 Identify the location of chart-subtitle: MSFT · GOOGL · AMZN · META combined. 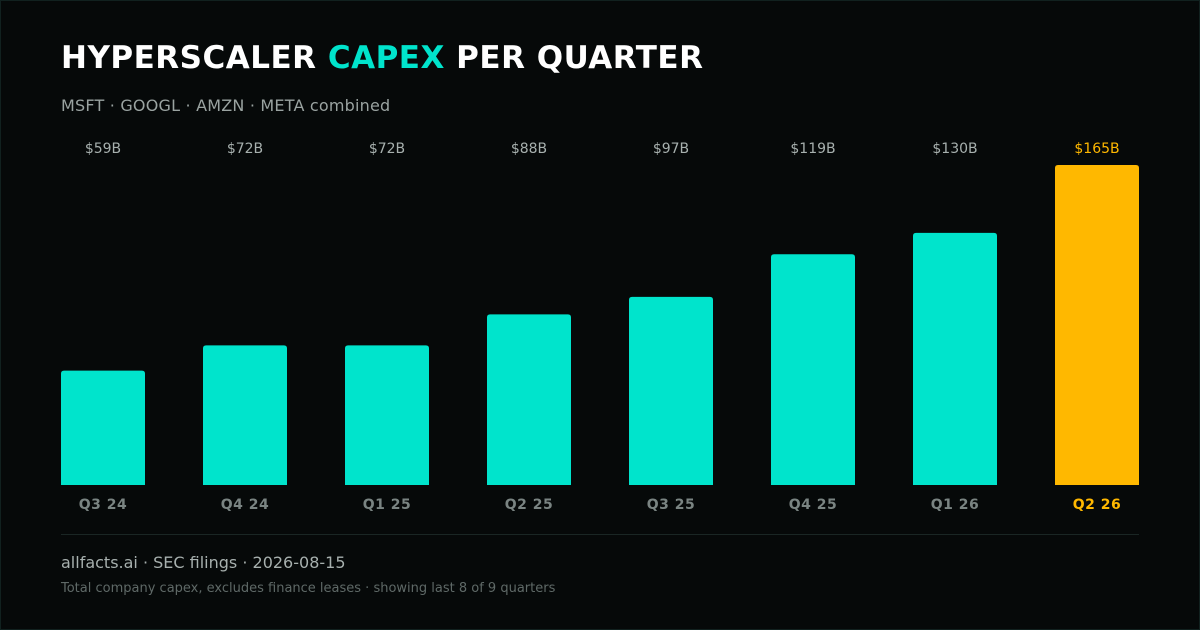
(226, 105).